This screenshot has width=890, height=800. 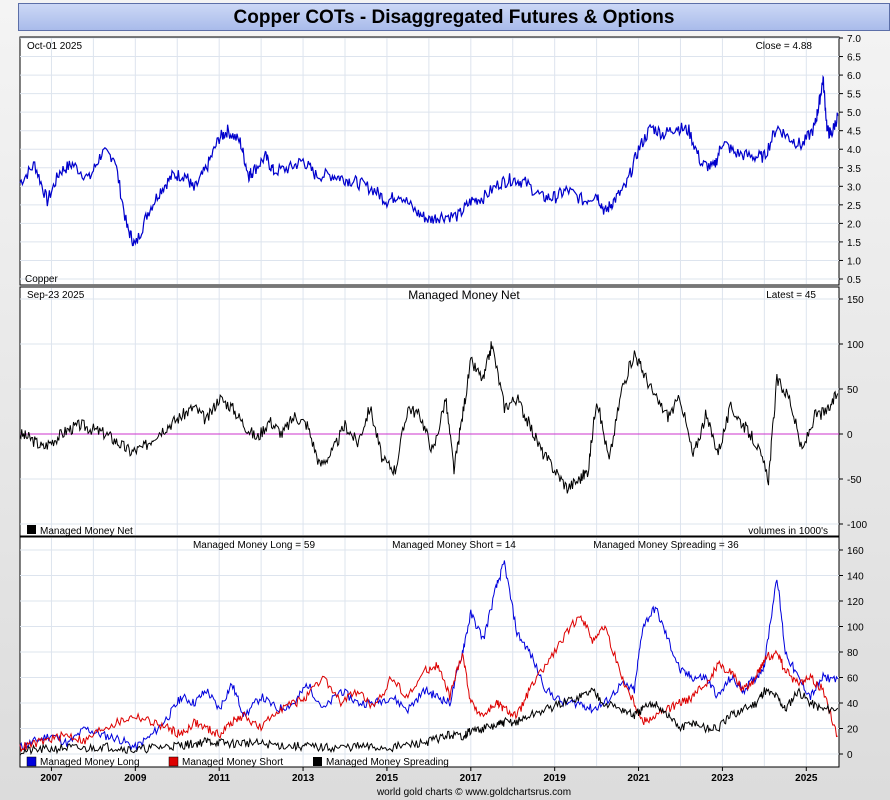 I want to click on short-legend-label: Managed Money Short, so click(x=232, y=762).